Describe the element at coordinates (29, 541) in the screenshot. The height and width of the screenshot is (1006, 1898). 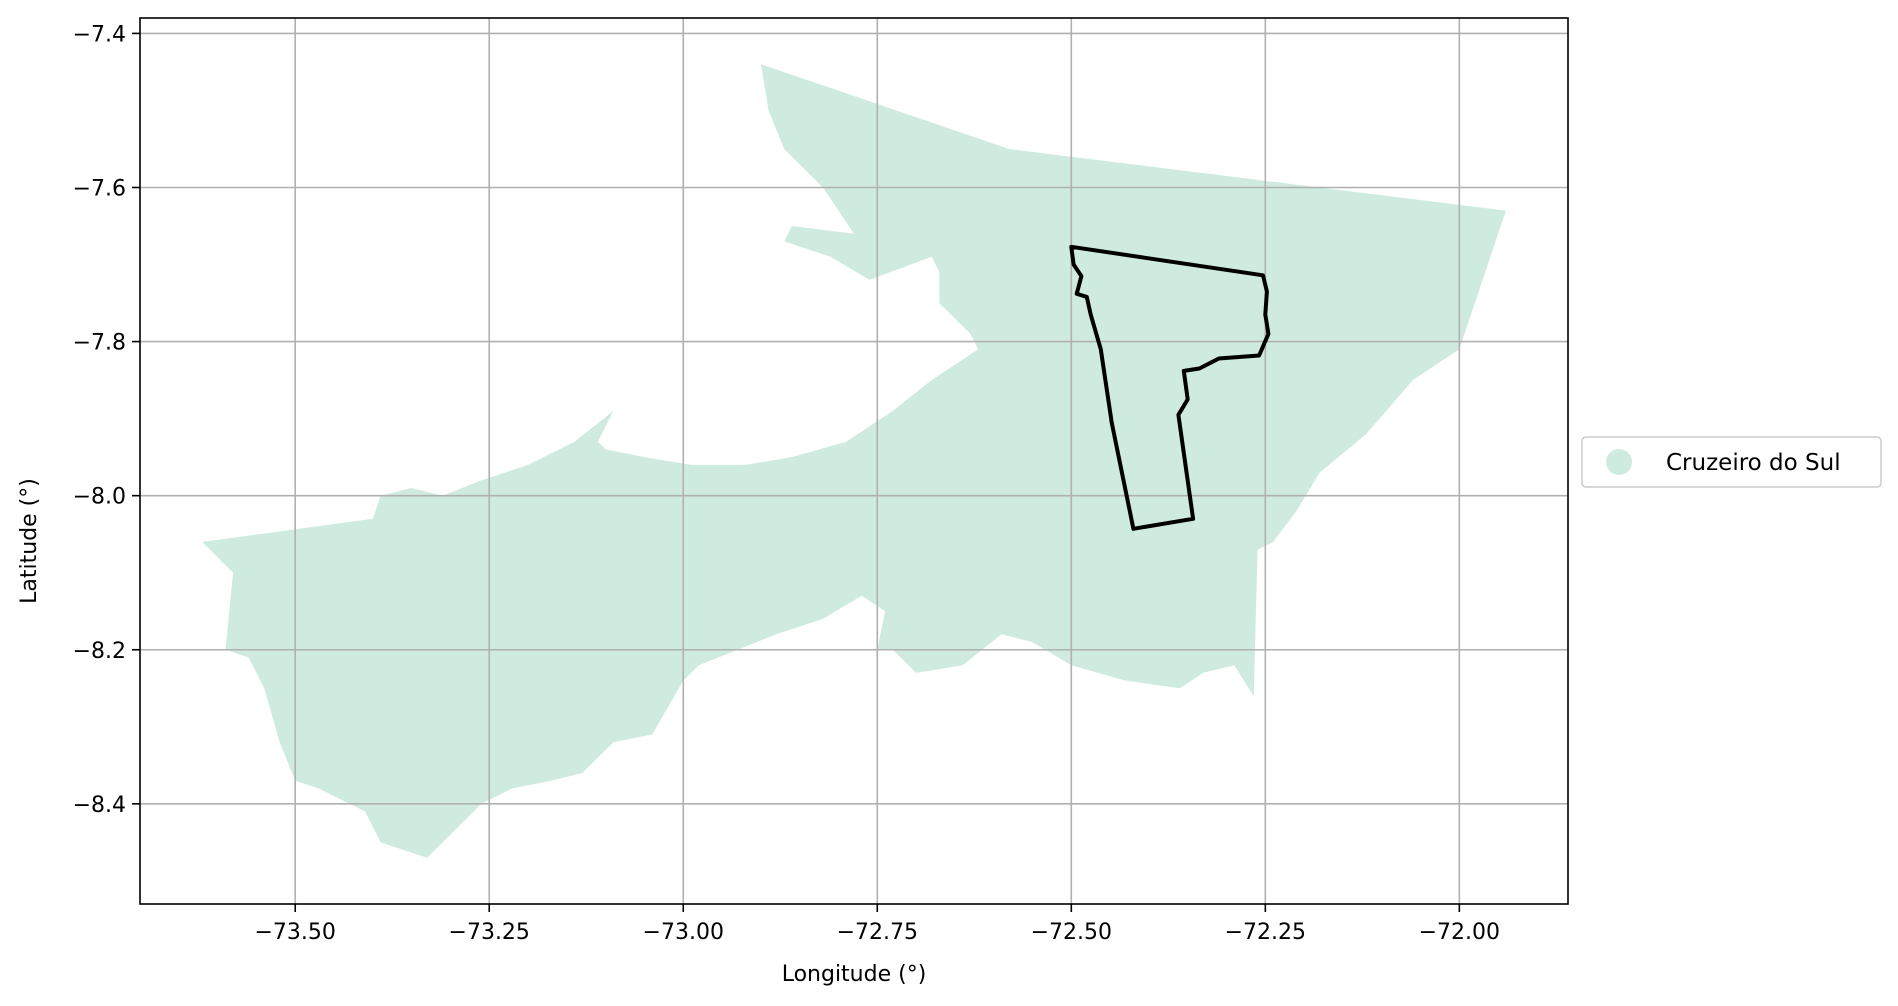
I see `y-axis-title: Latitude (°)` at that location.